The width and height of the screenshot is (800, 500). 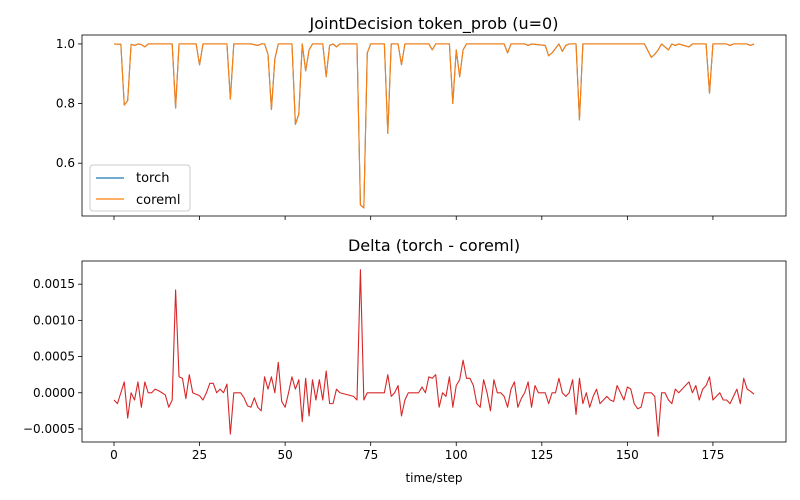 I want to click on x-tick-label: 150, so click(x=627, y=455).